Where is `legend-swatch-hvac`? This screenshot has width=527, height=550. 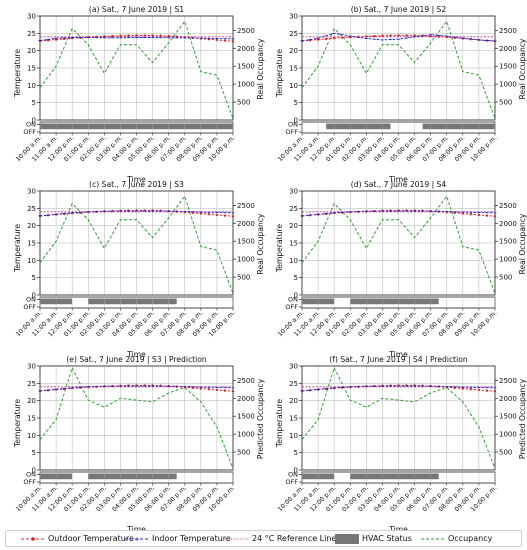 legend-swatch-hvac is located at coordinates (347, 539).